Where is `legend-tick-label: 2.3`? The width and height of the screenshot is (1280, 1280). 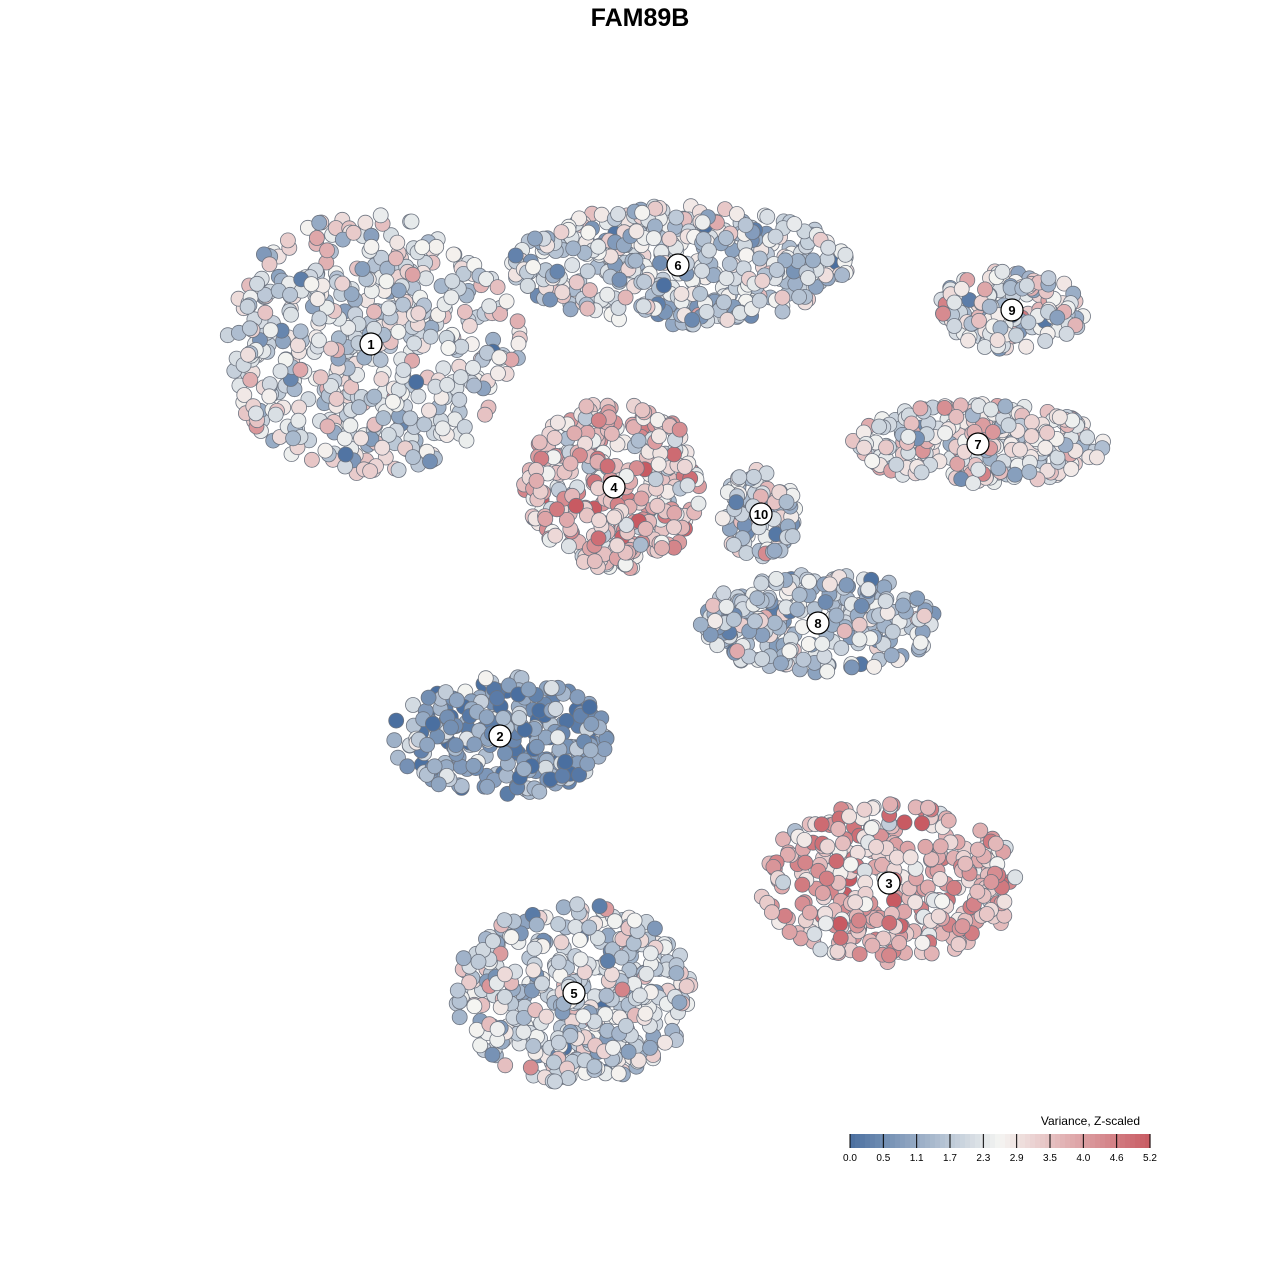 legend-tick-label: 2.3 is located at coordinates (983, 1158).